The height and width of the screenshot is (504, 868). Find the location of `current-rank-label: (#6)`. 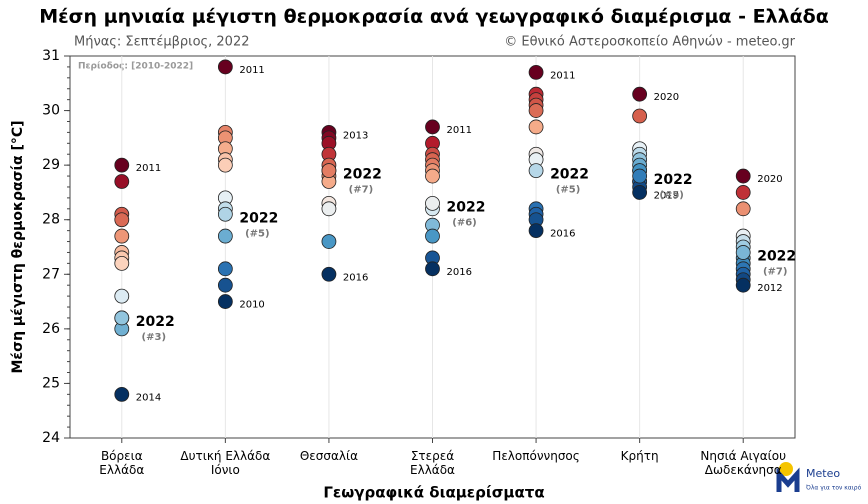

current-rank-label: (#6) is located at coordinates (464, 222).